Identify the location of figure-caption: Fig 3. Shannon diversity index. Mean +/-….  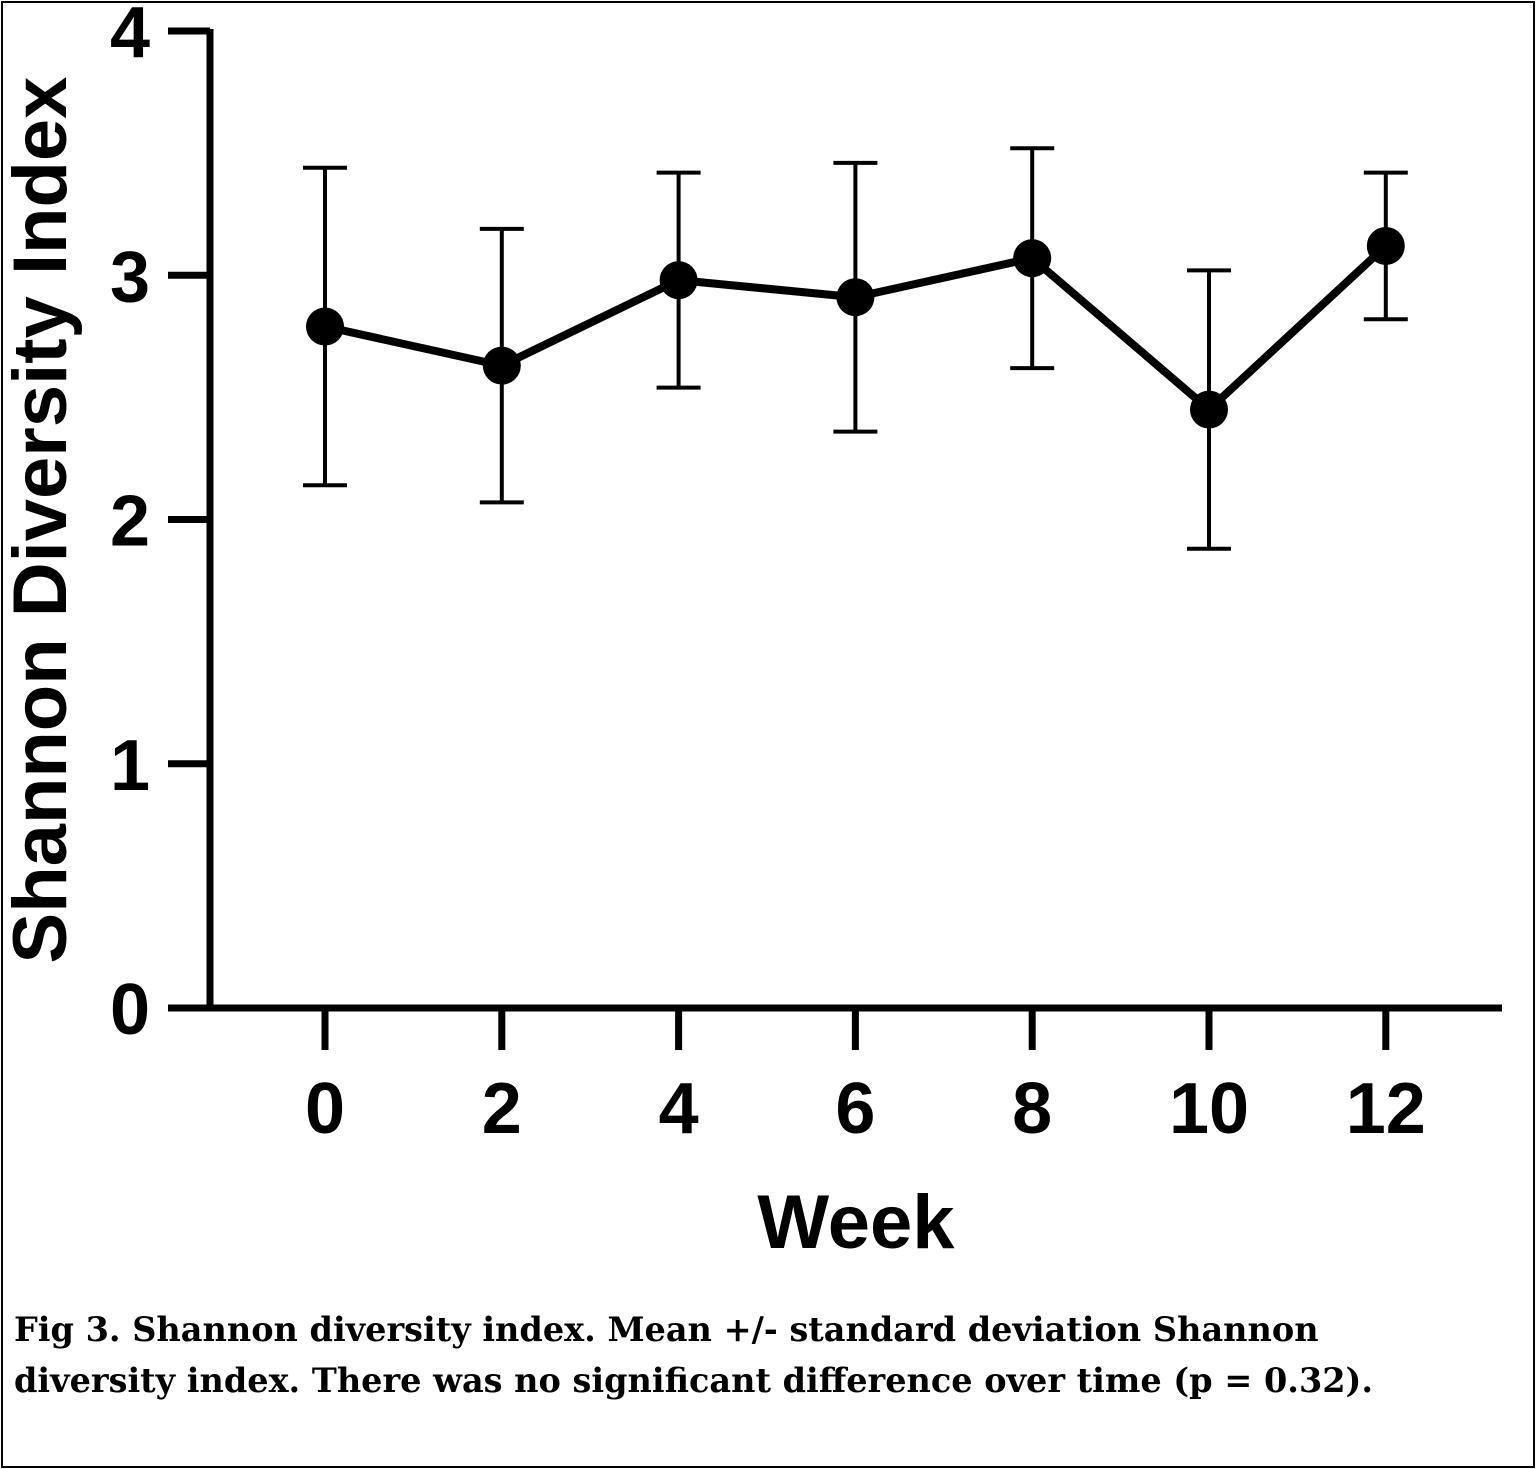
(772, 1355).